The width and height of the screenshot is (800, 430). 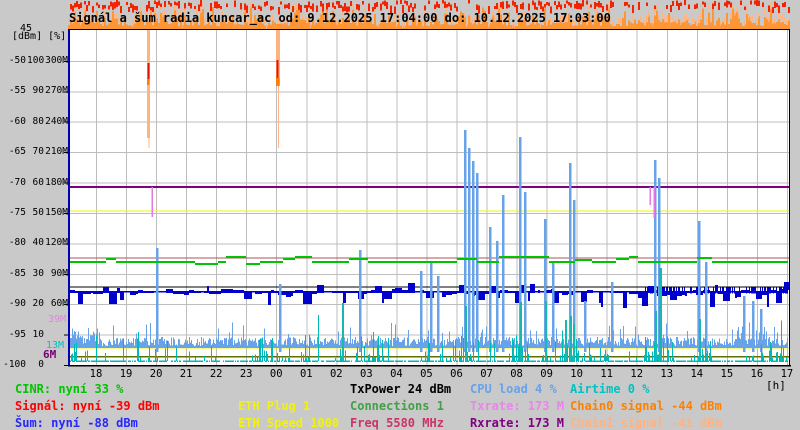 I want to click on y-side-label-6m: 6M, so click(x=50, y=354).